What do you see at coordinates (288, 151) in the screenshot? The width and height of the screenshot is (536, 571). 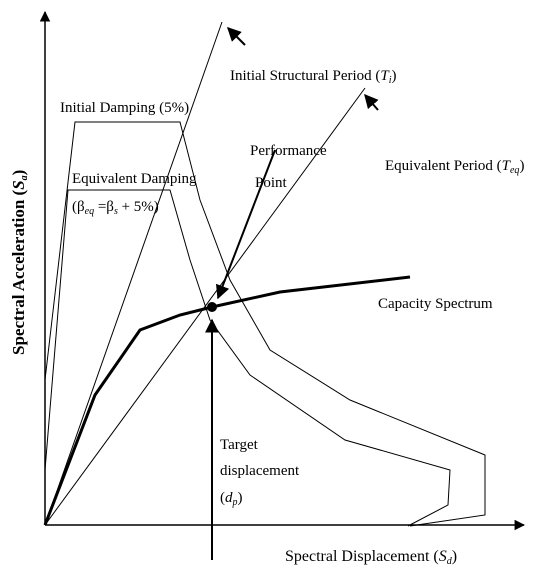 I see `label: Performance` at bounding box center [288, 151].